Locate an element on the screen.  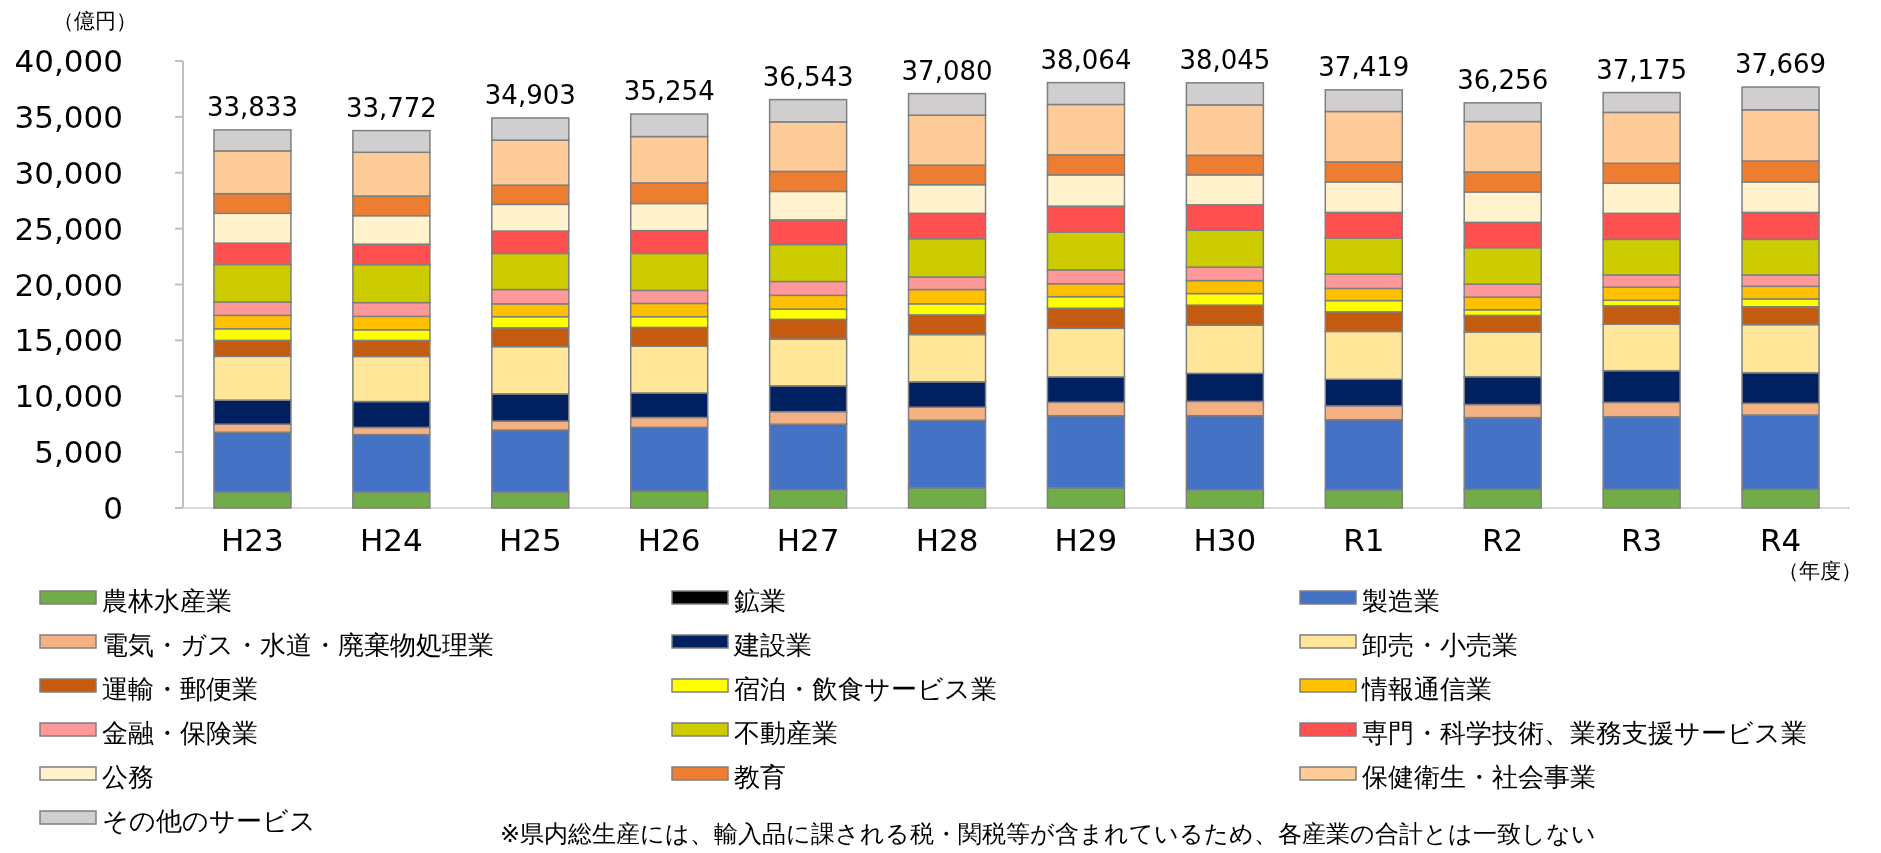
y-tick-label: 5,000 is located at coordinates (78, 452).